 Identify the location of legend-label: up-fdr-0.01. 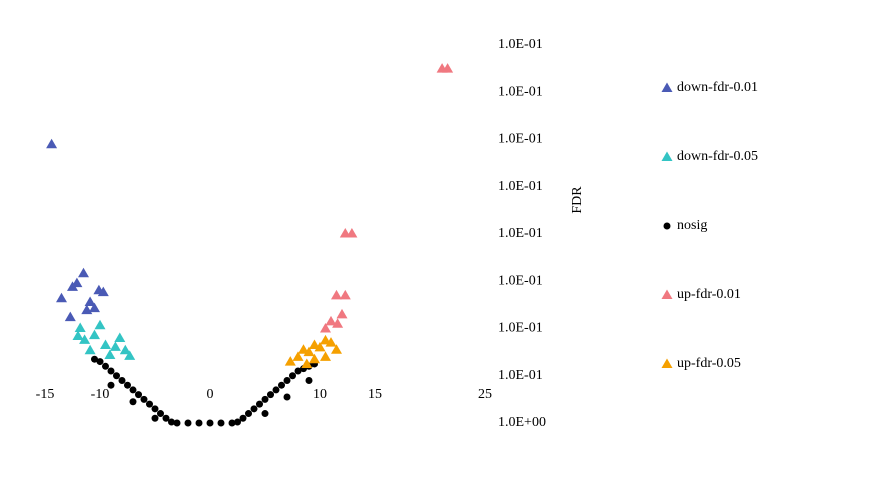
(709, 294).